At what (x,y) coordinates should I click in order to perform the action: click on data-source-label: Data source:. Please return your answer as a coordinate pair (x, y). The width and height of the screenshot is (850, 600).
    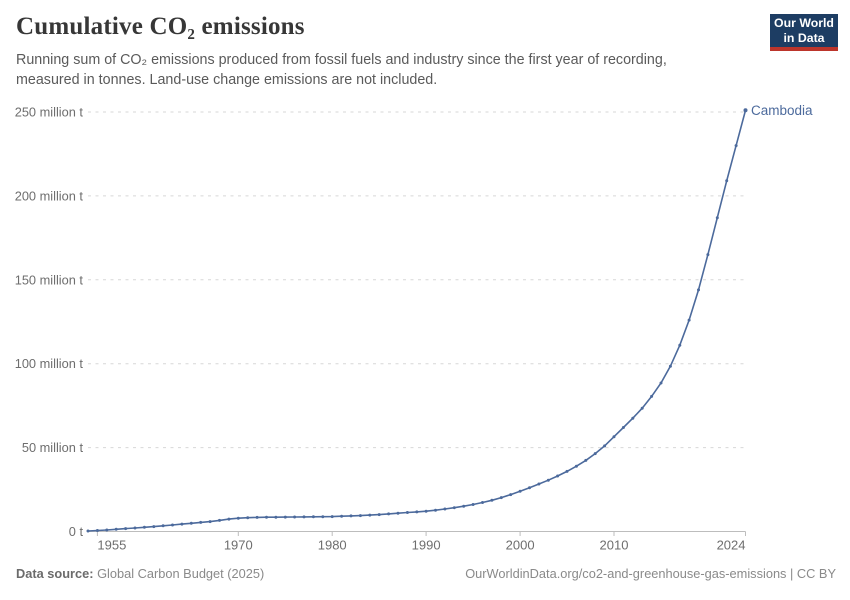
    Looking at the image, I should click on (55, 573).